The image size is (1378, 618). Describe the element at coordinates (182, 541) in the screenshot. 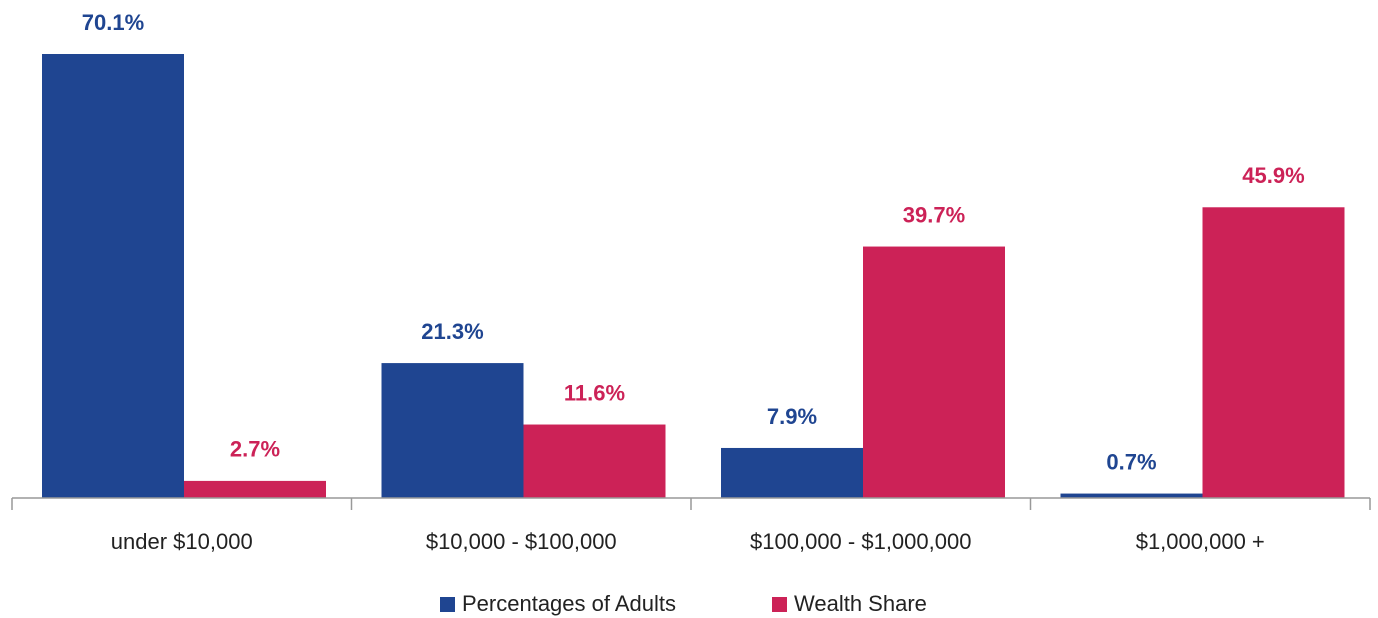

I see `x-tick-label: under $10,000` at that location.